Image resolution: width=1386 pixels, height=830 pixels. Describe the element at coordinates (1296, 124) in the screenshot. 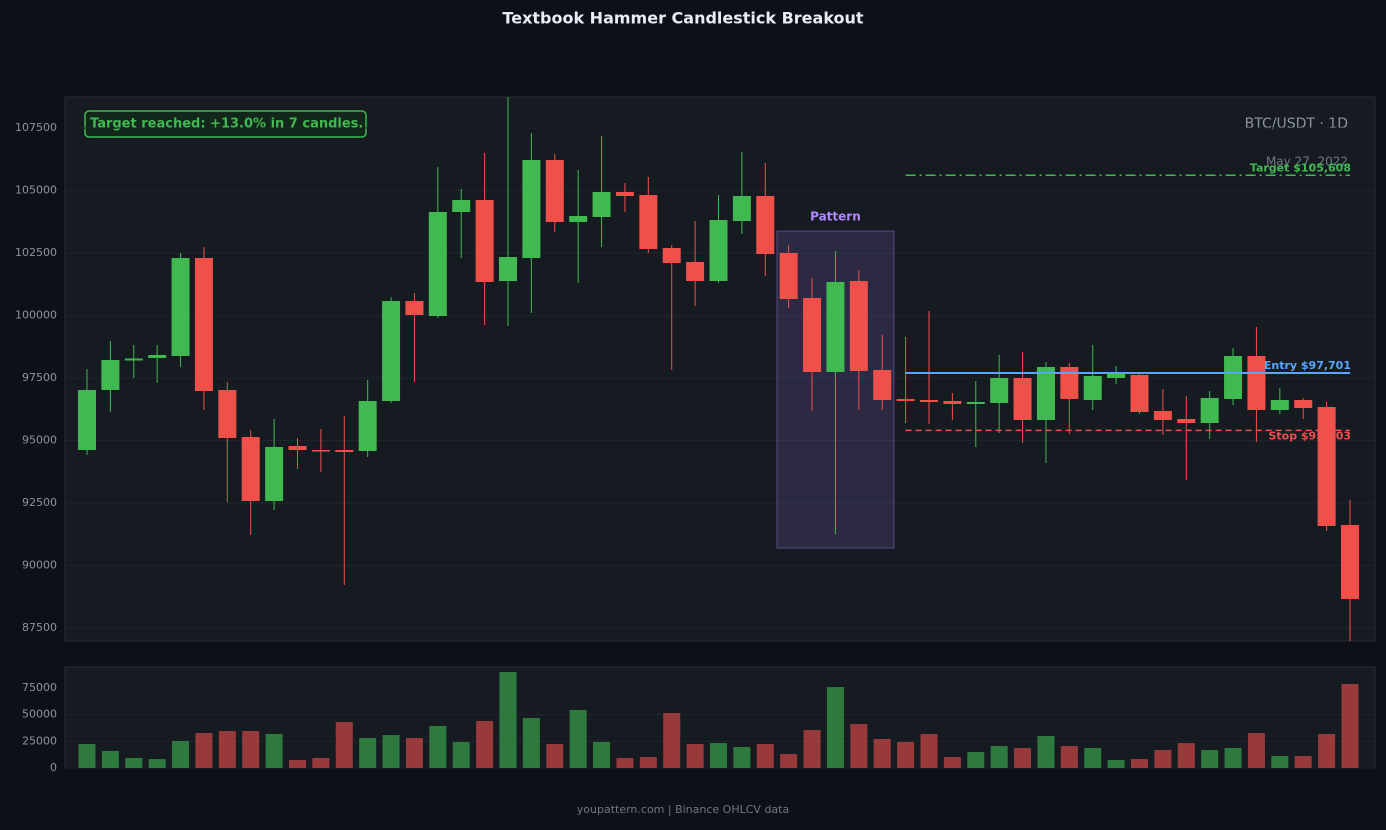

I see `symbol-label: BTC/USDT · 1D` at that location.